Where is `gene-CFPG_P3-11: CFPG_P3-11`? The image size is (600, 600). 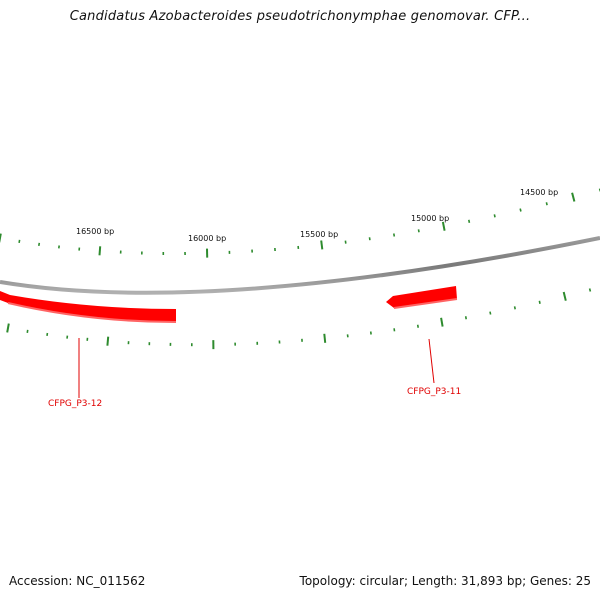
gene-CFPG_P3-11: CFPG_P3-11 is located at coordinates (423, 341).